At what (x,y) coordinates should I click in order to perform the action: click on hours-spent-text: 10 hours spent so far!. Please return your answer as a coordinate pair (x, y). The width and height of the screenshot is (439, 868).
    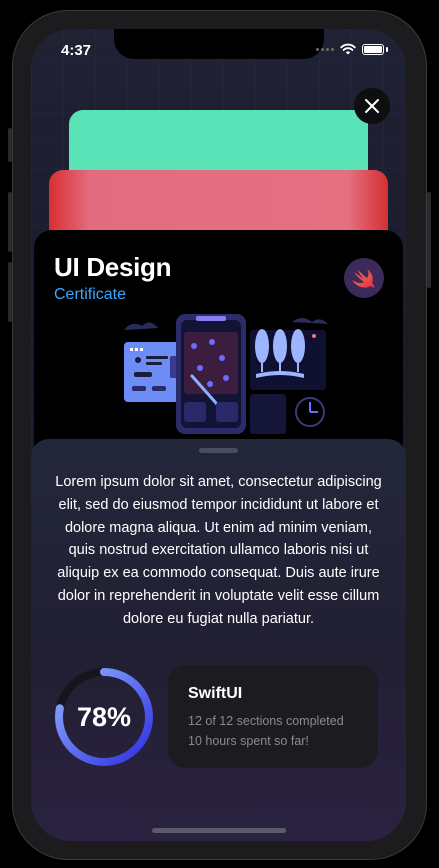
    Looking at the image, I should click on (248, 741).